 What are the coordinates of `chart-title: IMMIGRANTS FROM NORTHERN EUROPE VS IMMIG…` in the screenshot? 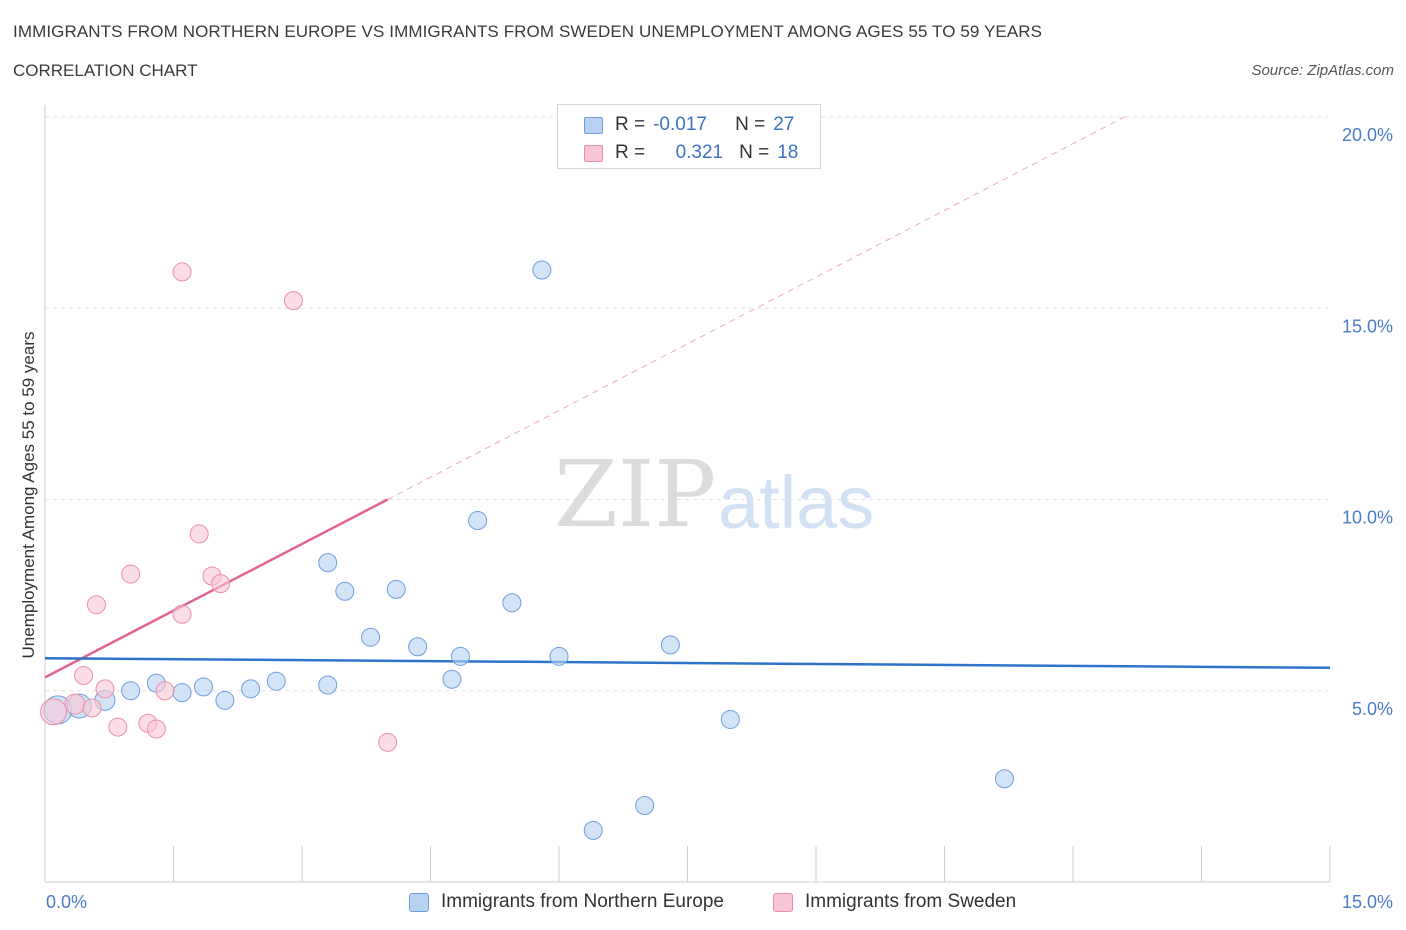 It's located at (528, 31).